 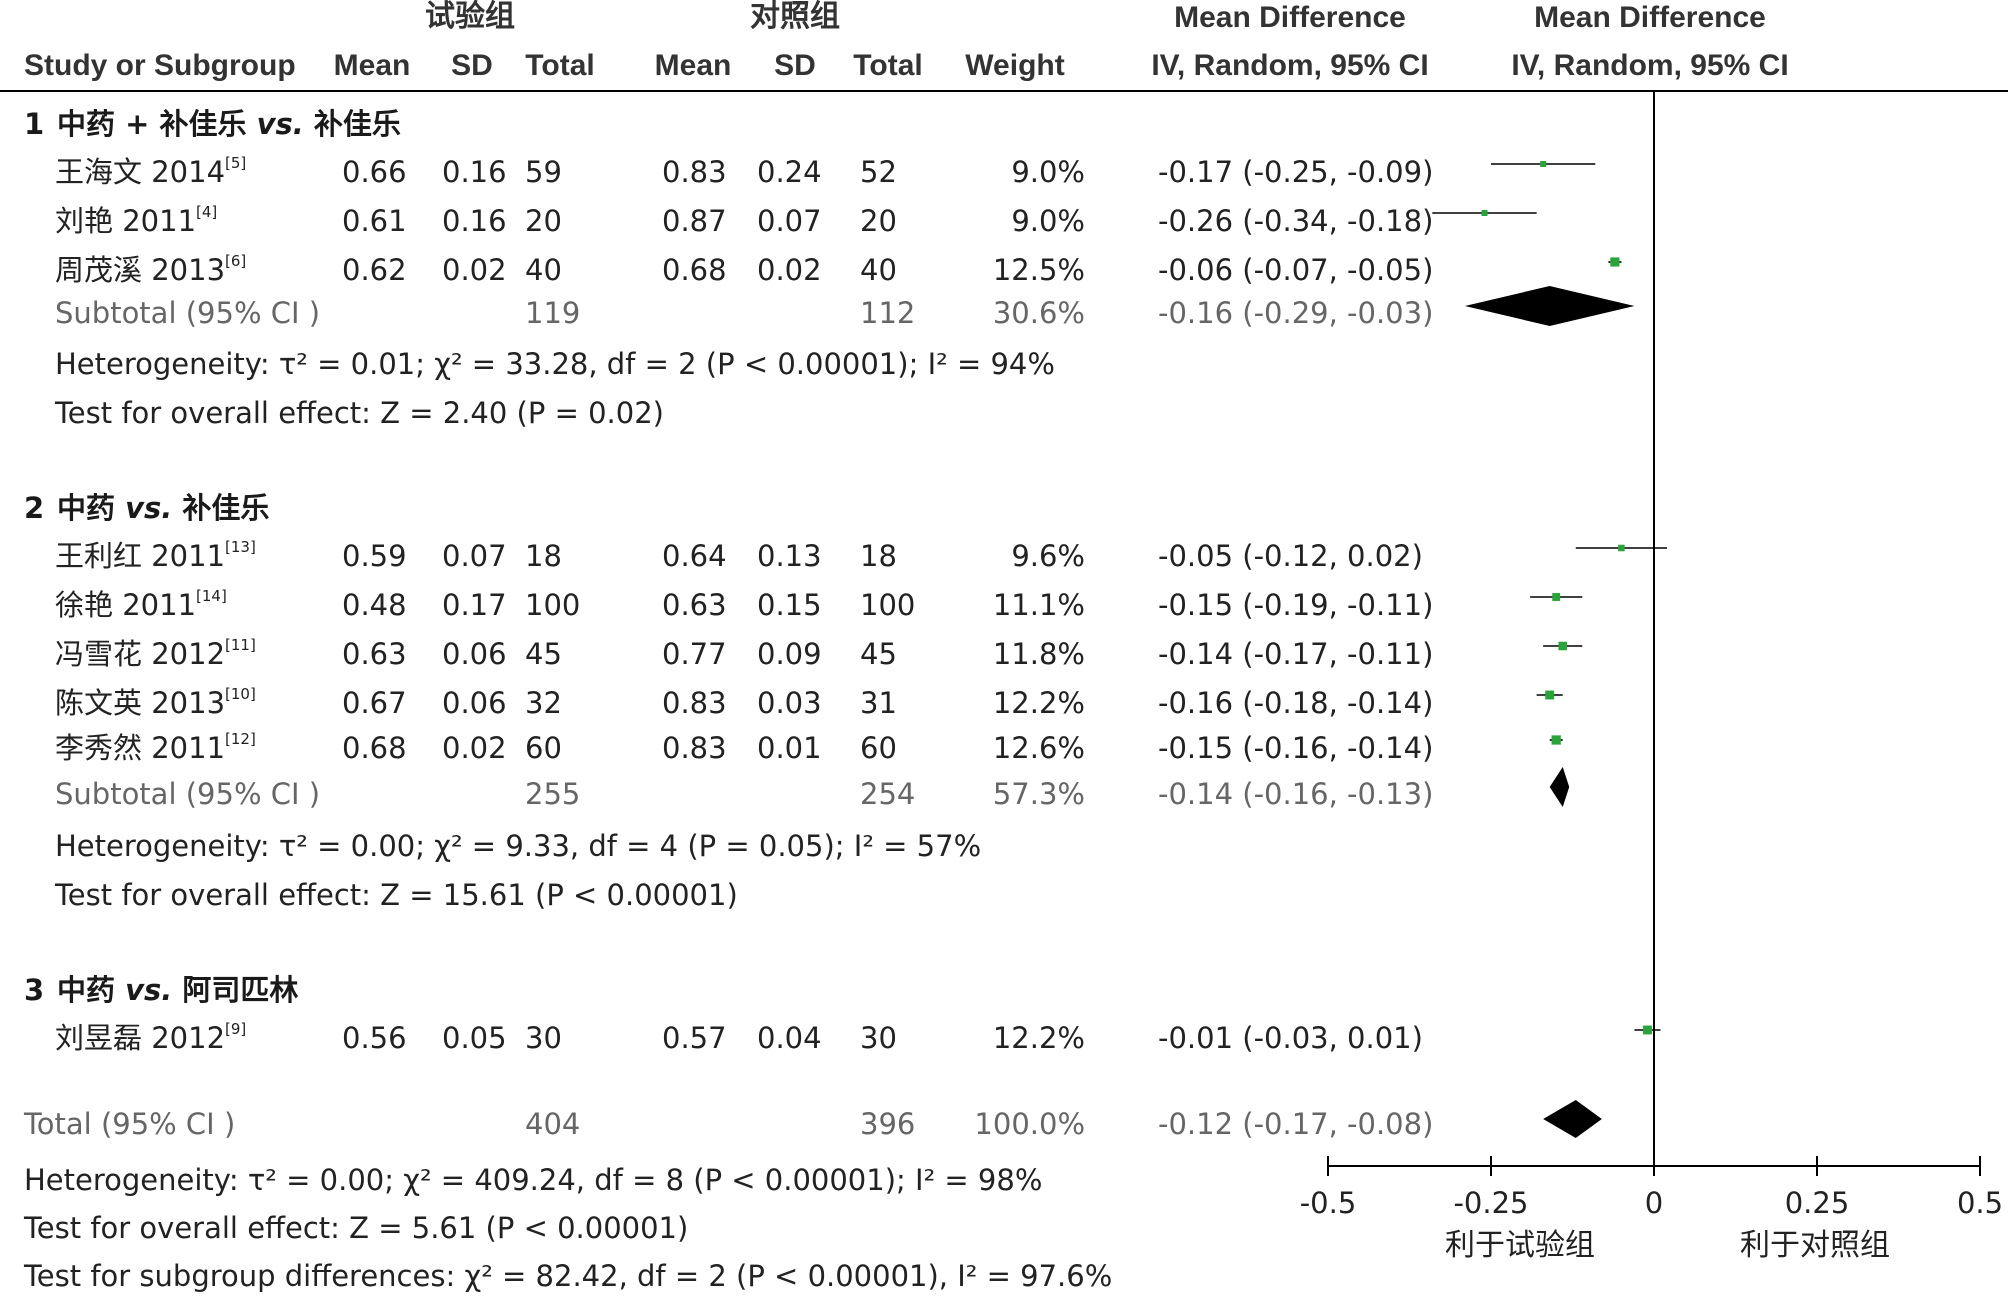 I want to click on study-sd-ctrl: 0.04, so click(x=789, y=1038).